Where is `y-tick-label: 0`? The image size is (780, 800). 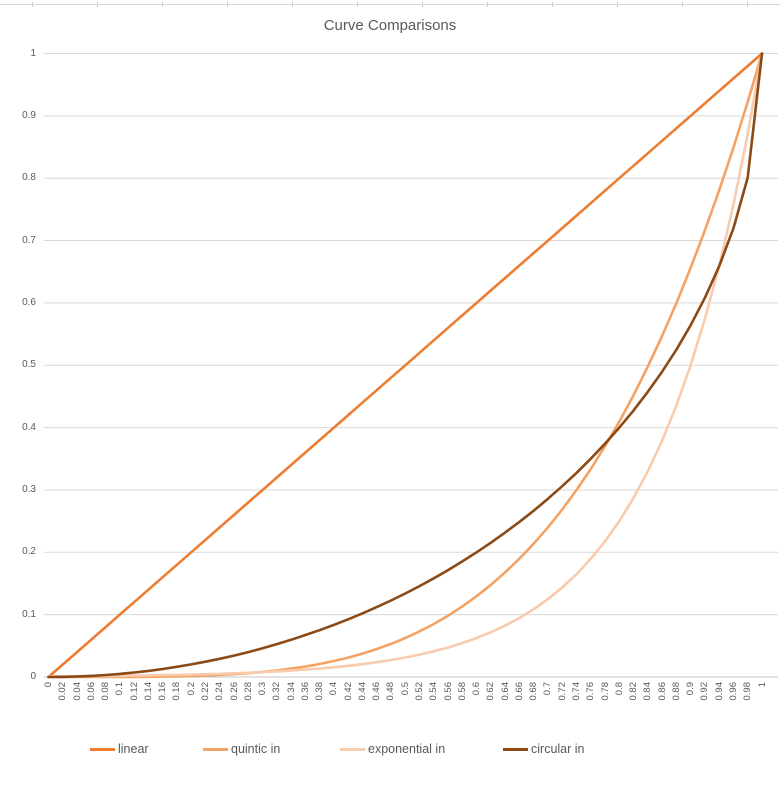
y-tick-label: 0 is located at coordinates (33, 676).